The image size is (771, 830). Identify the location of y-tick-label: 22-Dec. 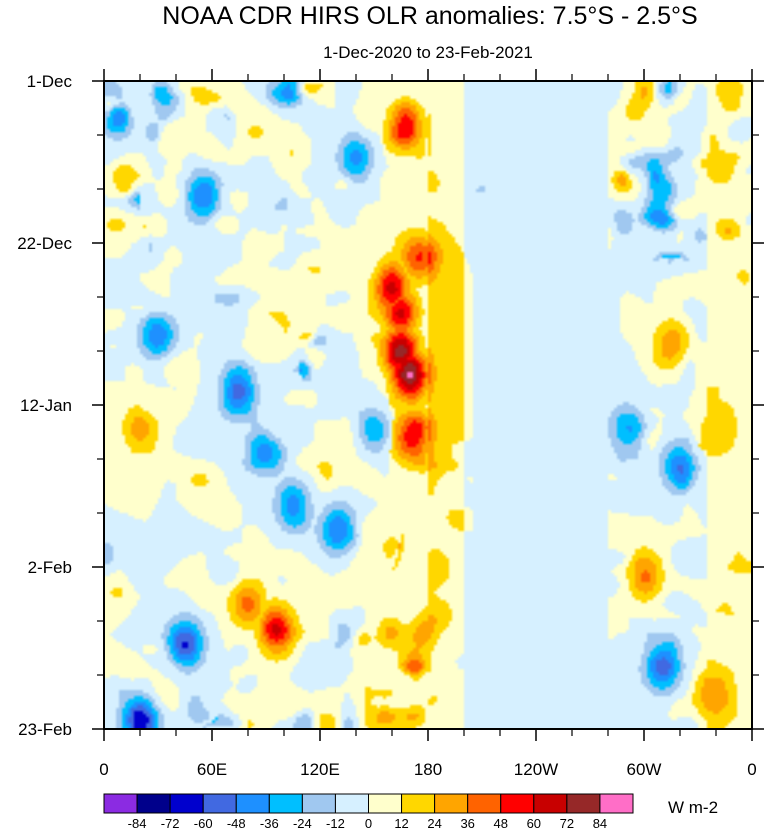
(44, 243).